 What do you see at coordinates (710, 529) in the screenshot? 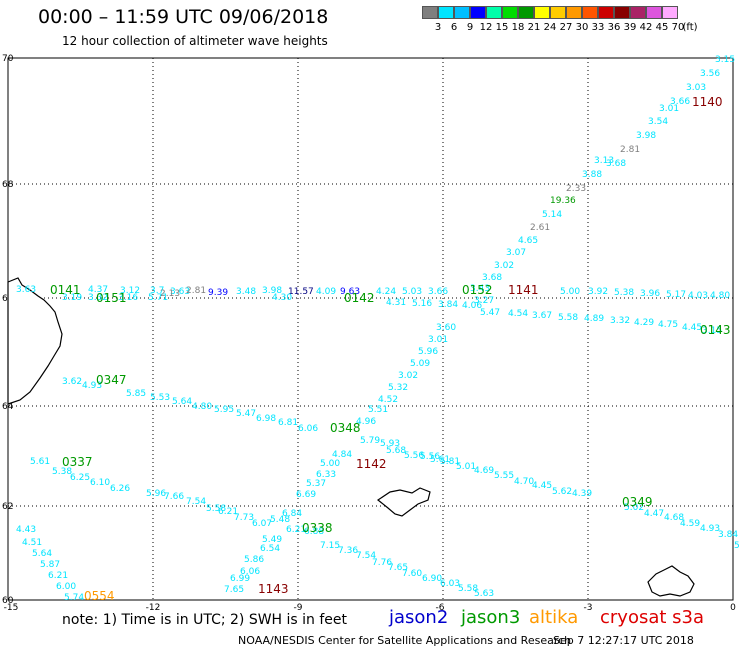
I see `wave-height-value: 4.93` at bounding box center [710, 529].